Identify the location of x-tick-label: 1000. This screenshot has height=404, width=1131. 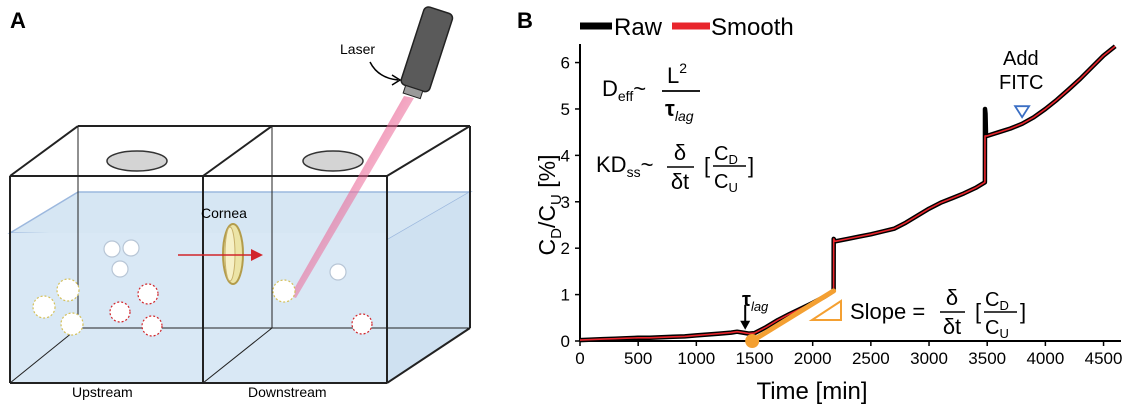
(696, 358).